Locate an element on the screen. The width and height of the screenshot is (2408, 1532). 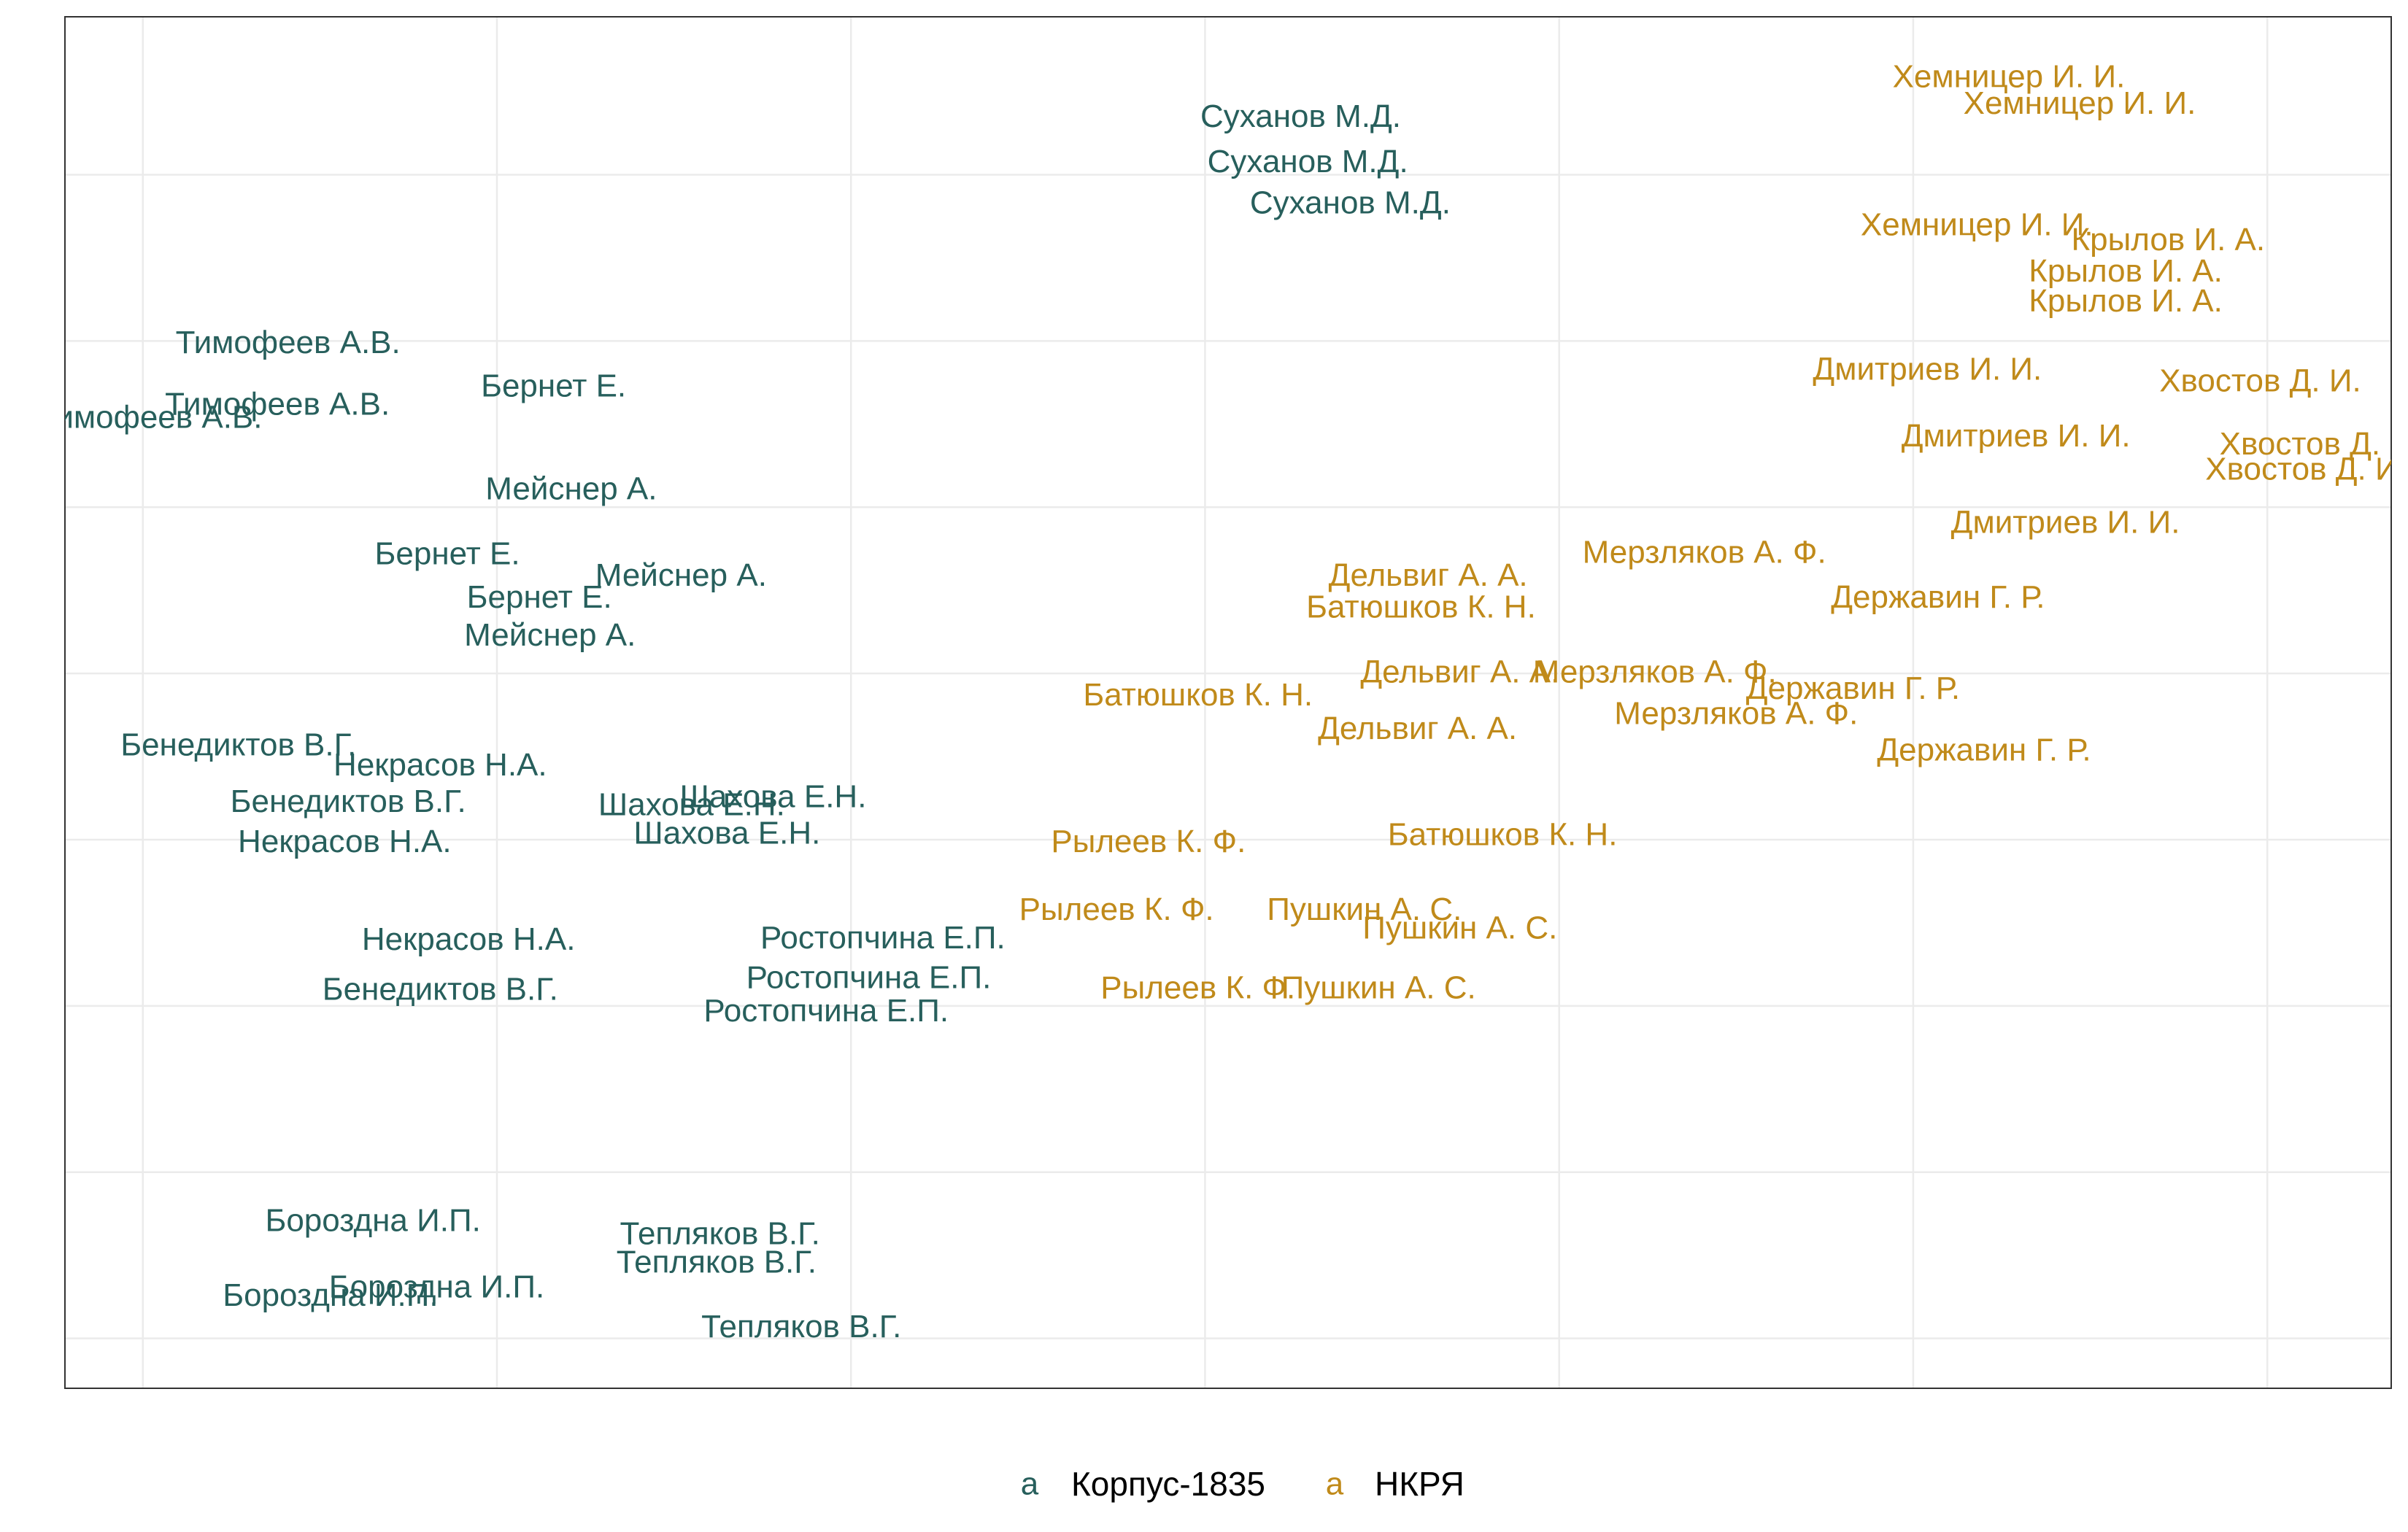
legend-label: Корпус-1835 is located at coordinates (1168, 1484).